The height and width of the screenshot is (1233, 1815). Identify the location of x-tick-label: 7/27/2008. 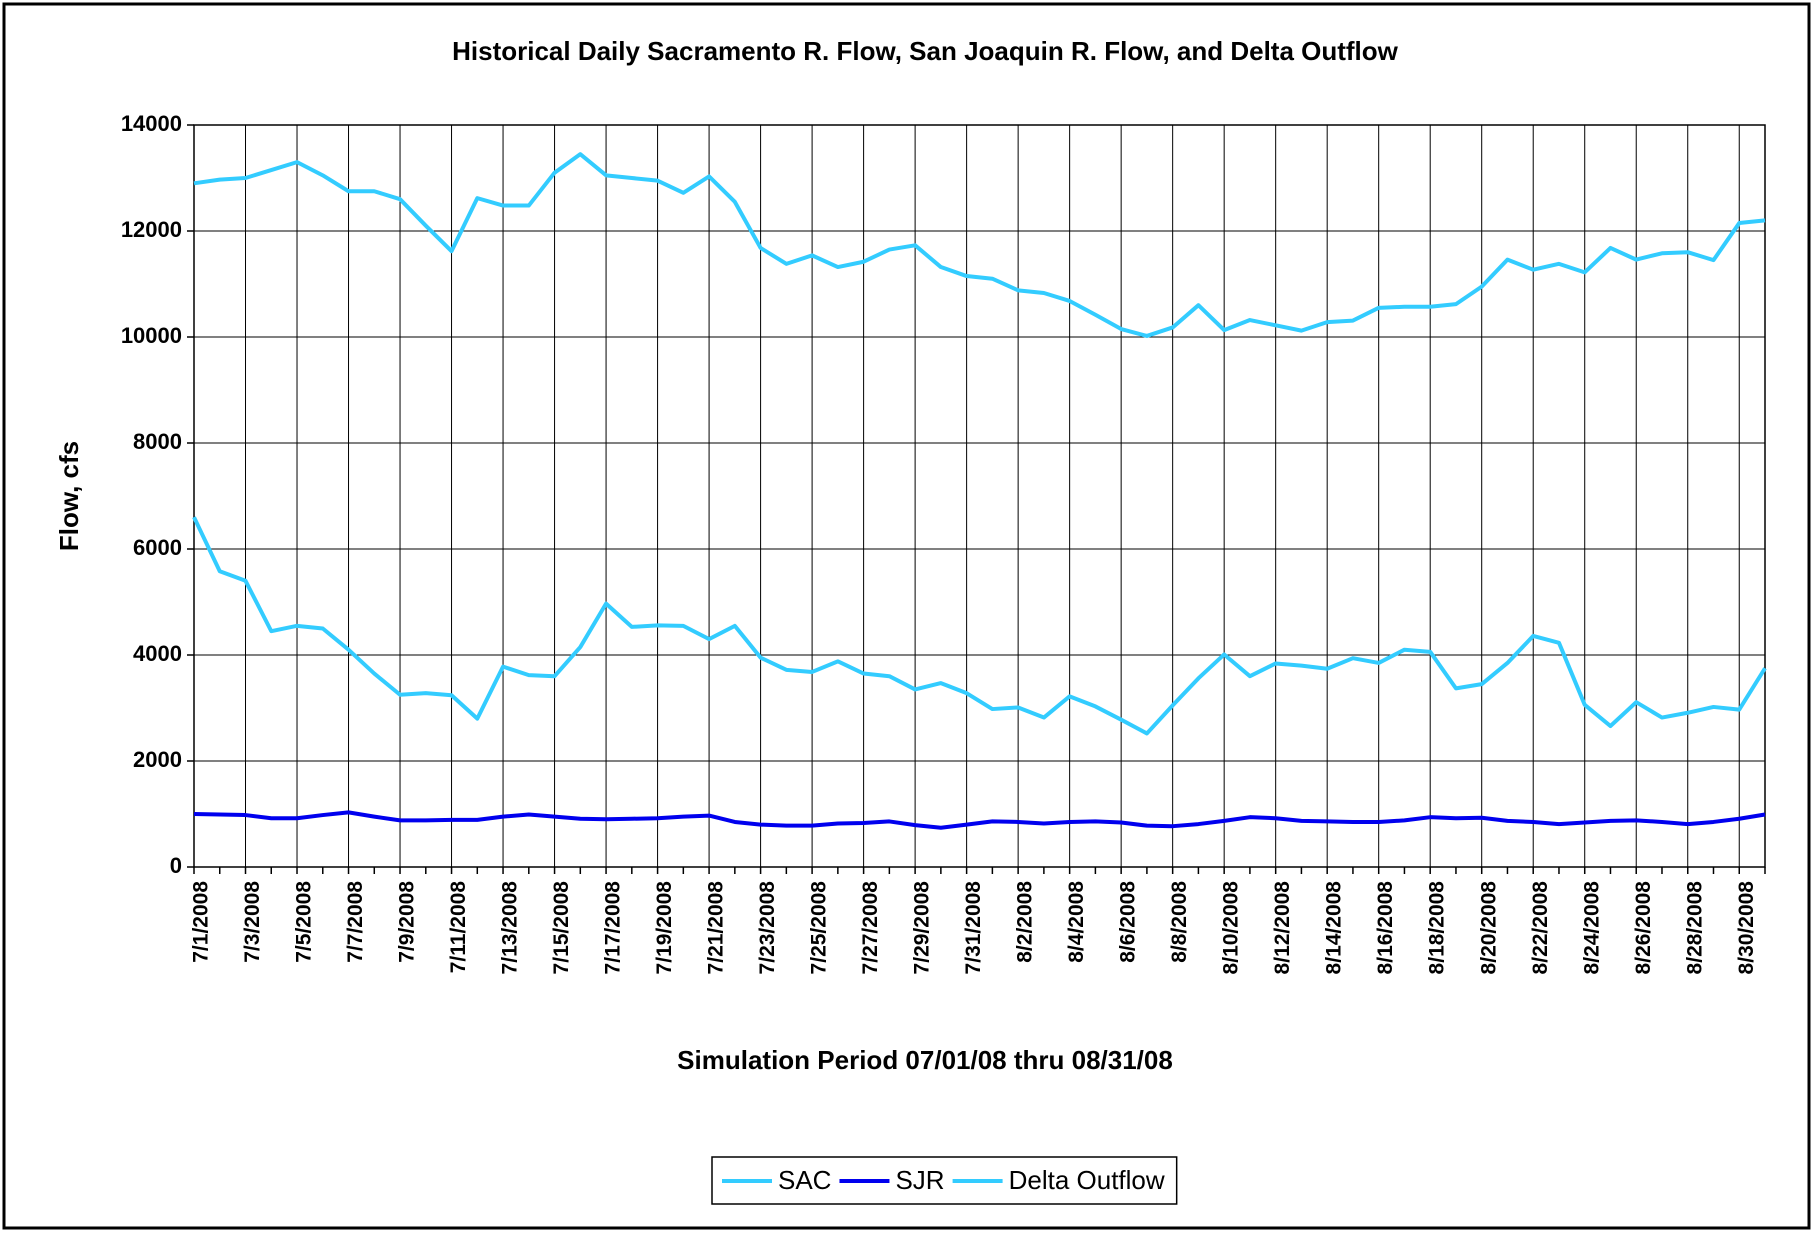
(870, 928).